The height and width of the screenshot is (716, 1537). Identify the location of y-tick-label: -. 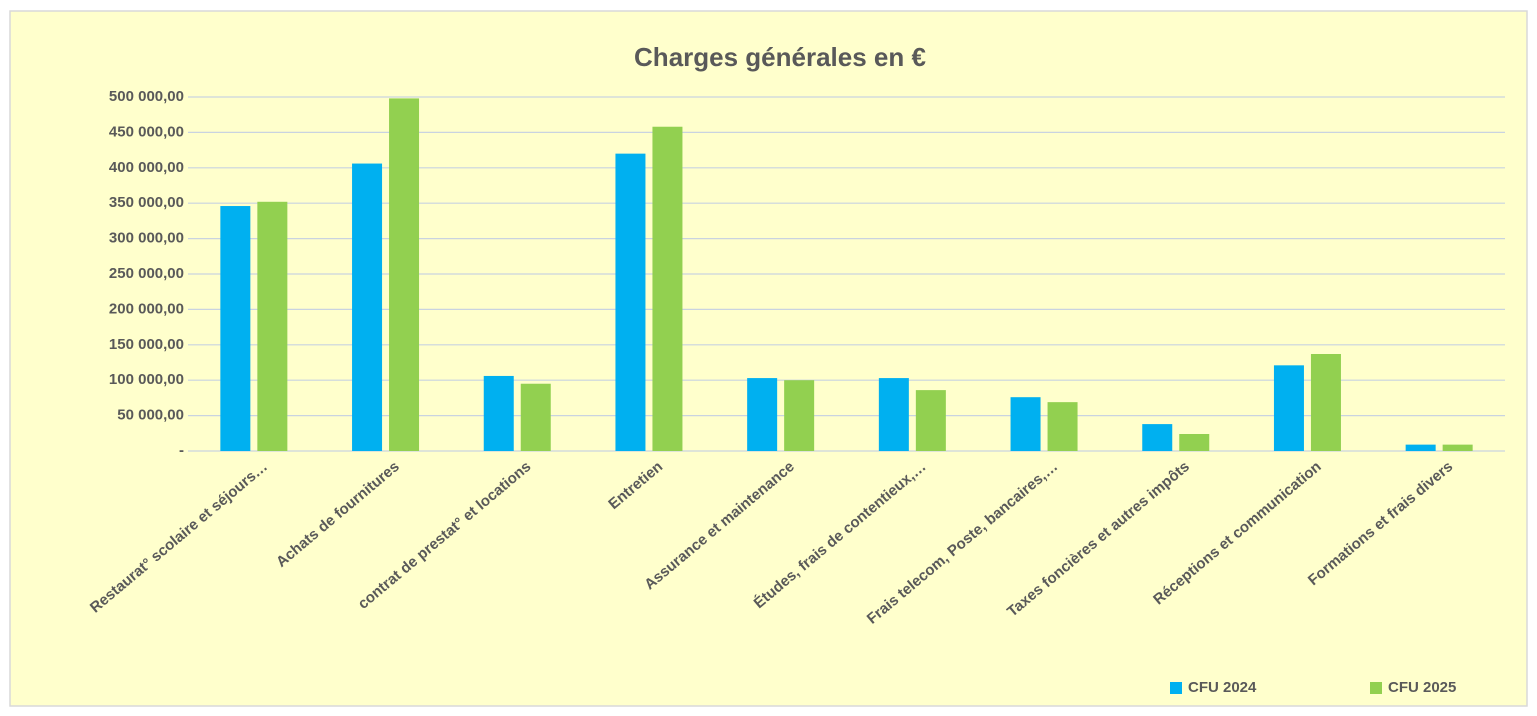
(181, 450).